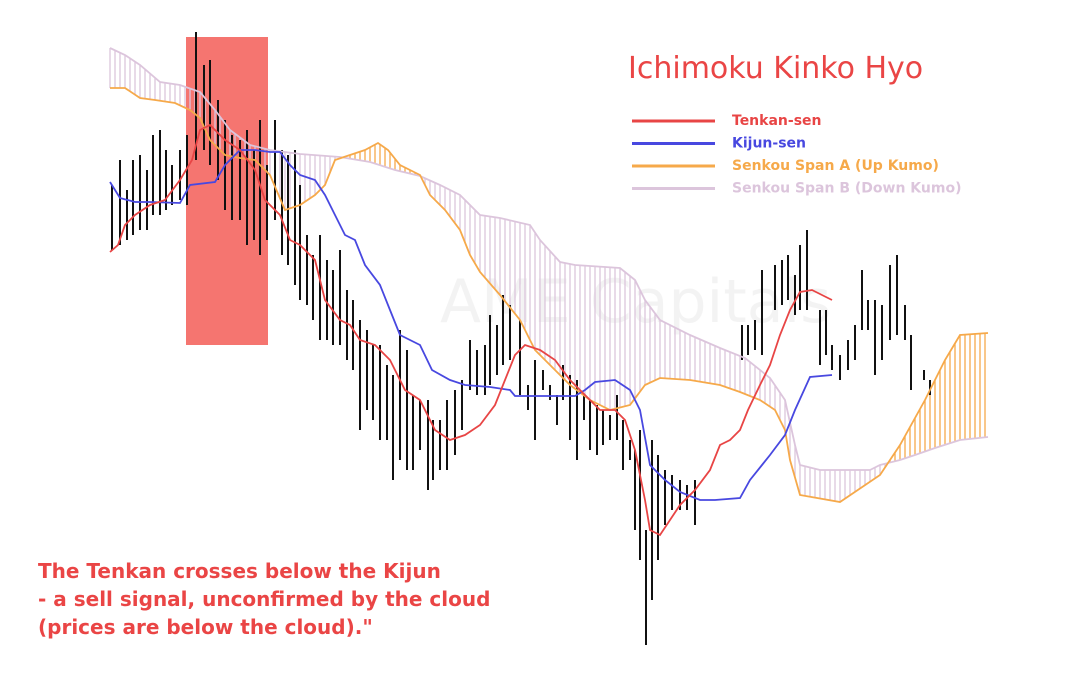  What do you see at coordinates (205, 627) in the screenshot?
I see `annotation-line: (prices are below the cloud)."` at bounding box center [205, 627].